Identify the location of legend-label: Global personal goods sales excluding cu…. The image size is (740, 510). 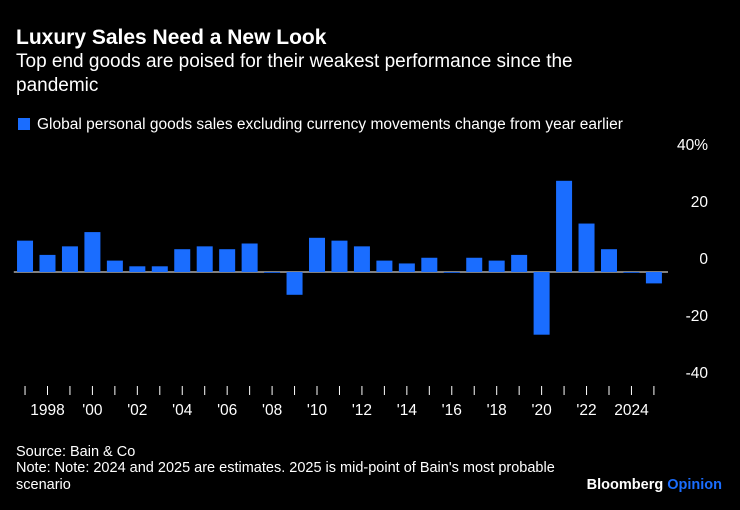
(330, 124).